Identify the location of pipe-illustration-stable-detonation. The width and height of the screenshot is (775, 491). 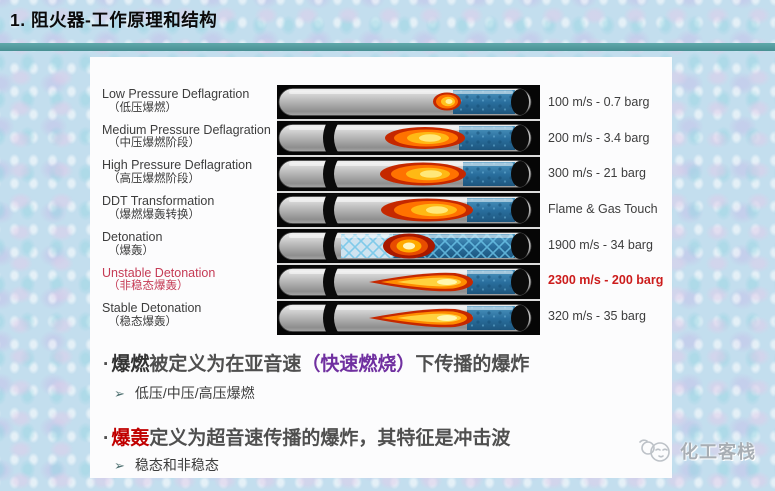
(408, 318).